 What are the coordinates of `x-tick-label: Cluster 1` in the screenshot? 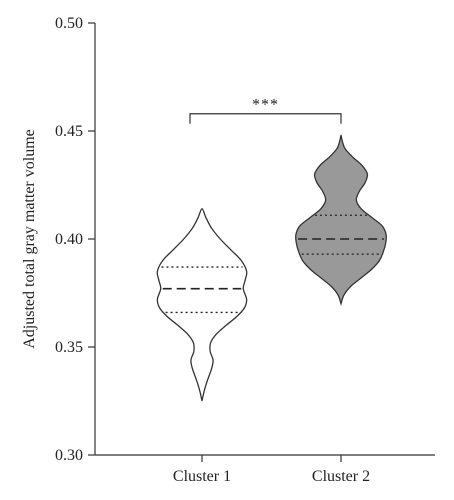 It's located at (202, 476).